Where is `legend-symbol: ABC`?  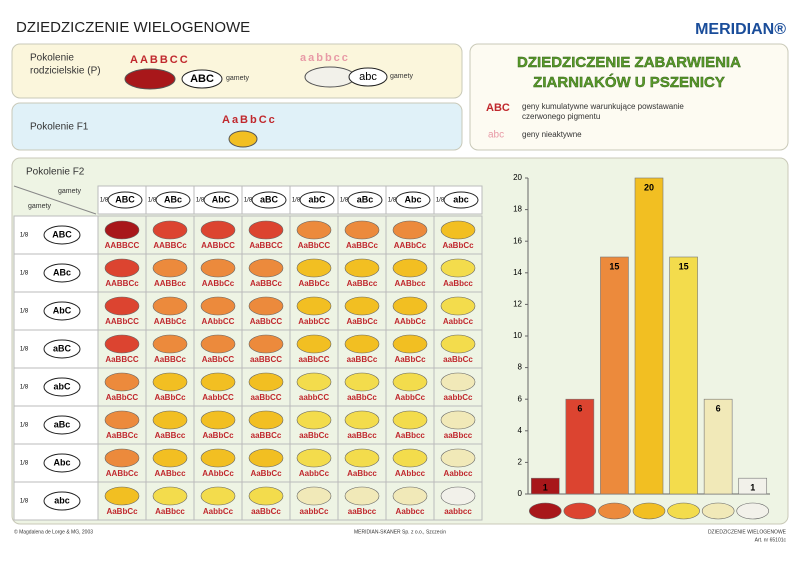 legend-symbol: ABC is located at coordinates (498, 108).